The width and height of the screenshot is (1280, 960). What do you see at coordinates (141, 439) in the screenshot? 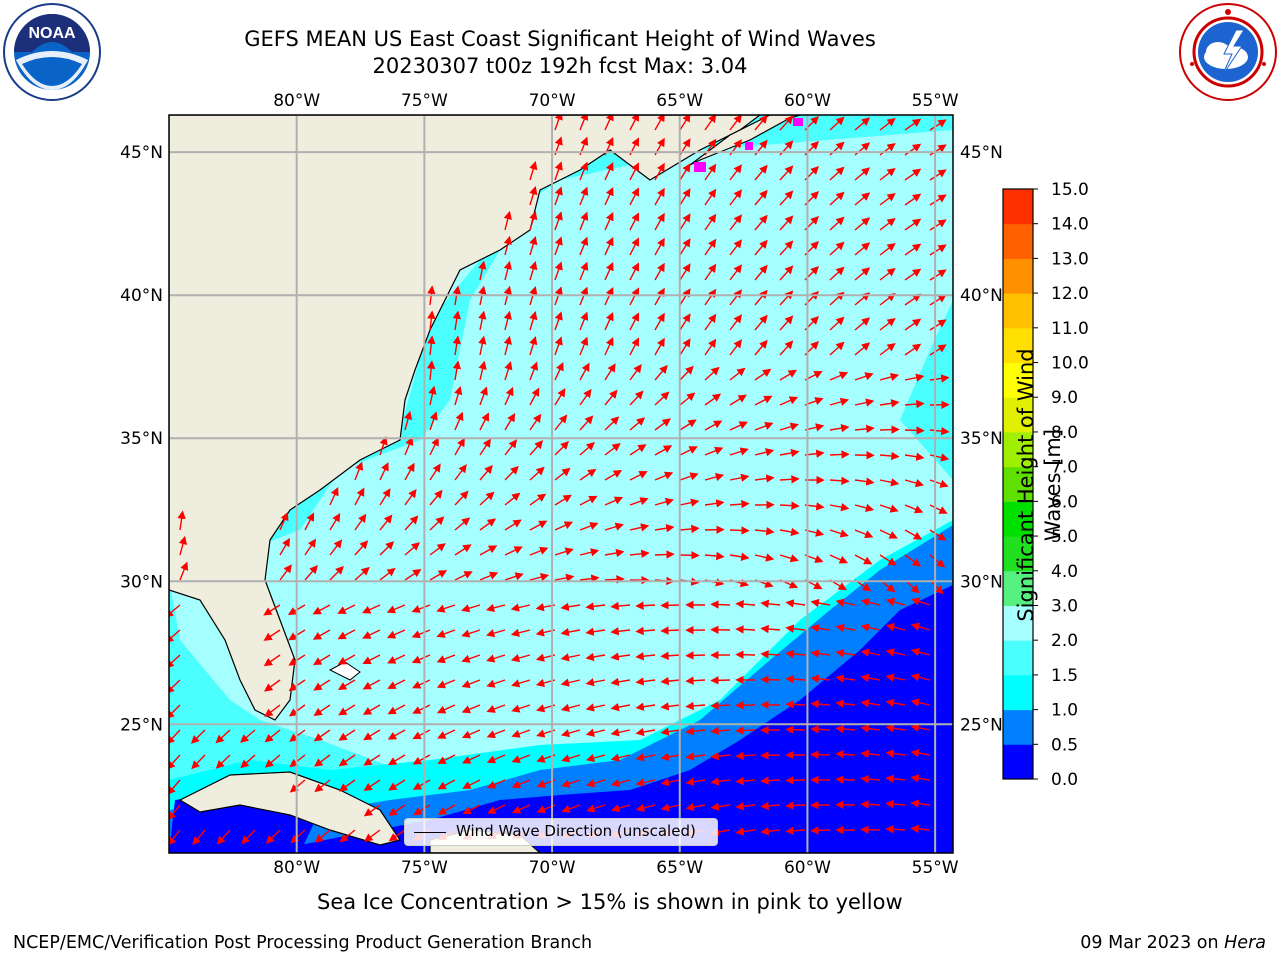
I see `lat-tick-label-left: 35°N` at bounding box center [141, 439].